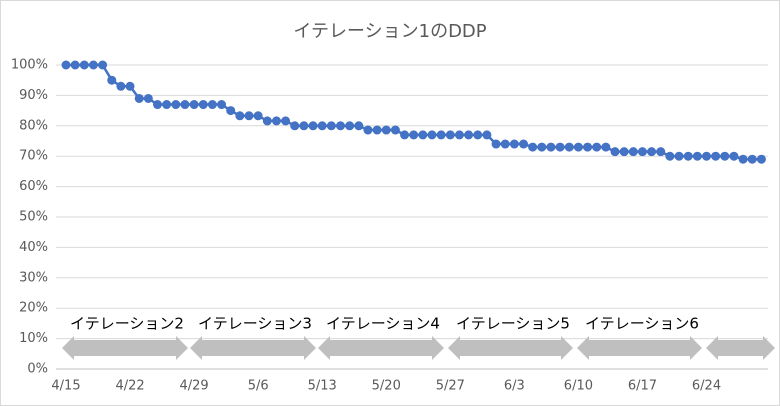 The height and width of the screenshot is (406, 780). Describe the element at coordinates (33, 247) in the screenshot. I see `y-tick-label: 40%` at that location.